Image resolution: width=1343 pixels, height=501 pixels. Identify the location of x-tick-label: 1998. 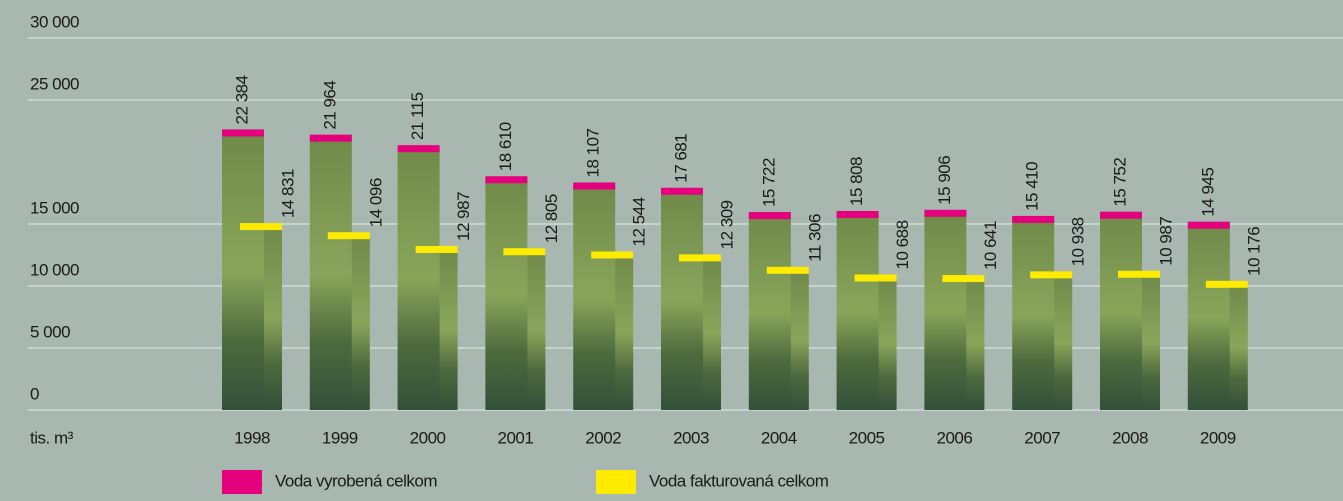
(252, 437).